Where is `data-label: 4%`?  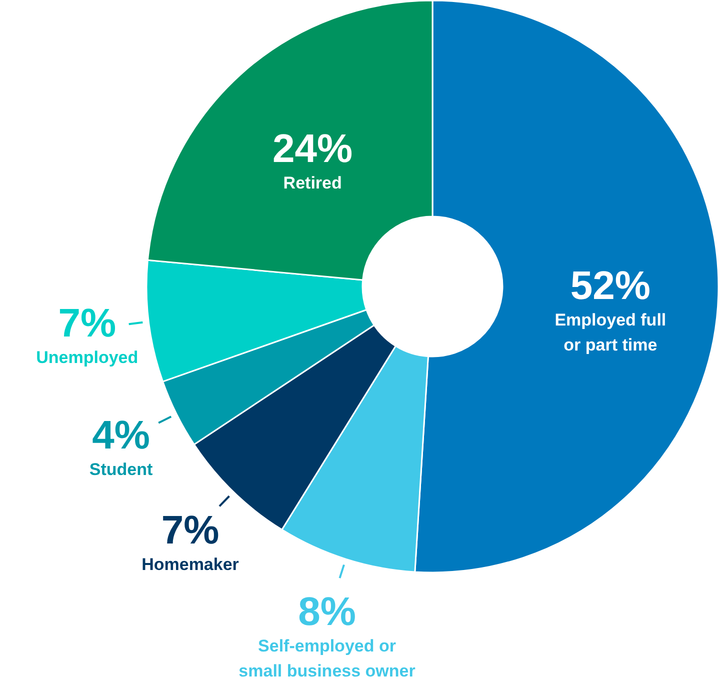
data-label: 4% is located at coordinates (121, 436).